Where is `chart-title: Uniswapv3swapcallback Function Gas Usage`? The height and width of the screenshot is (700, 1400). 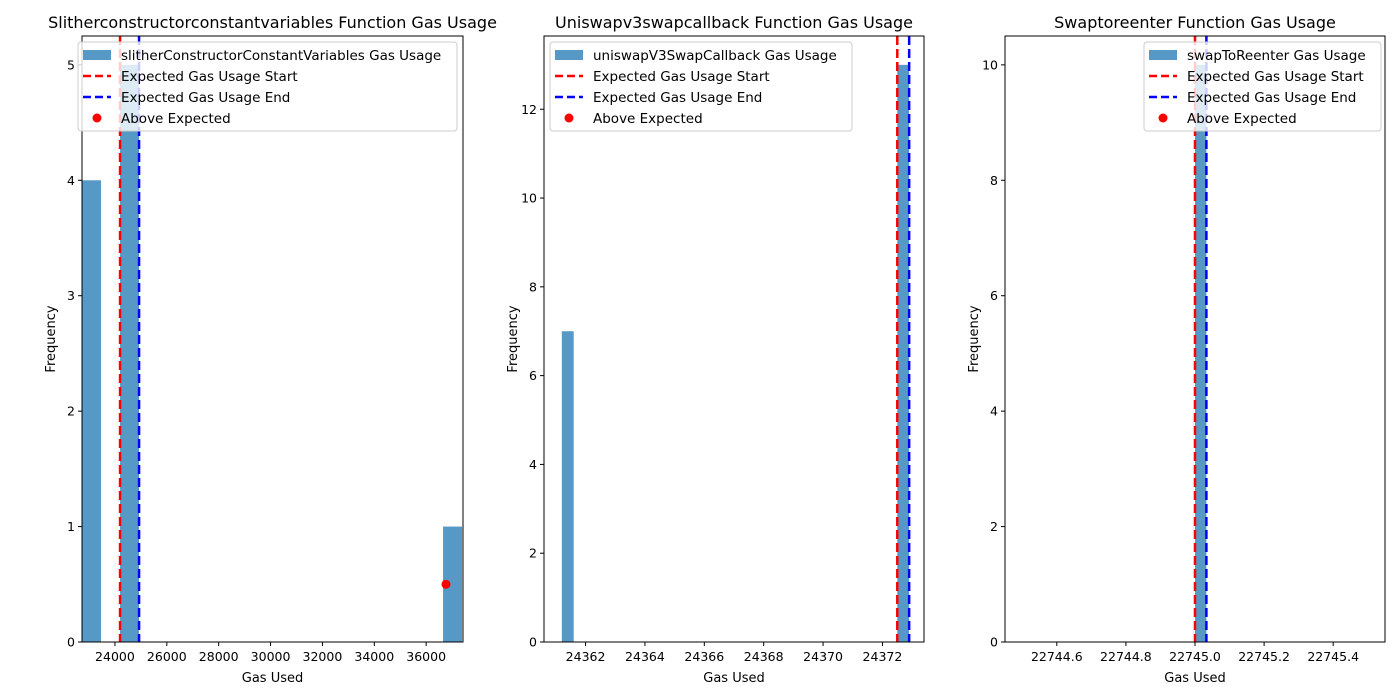 chart-title: Uniswapv3swapcallback Function Gas Usage is located at coordinates (734, 22).